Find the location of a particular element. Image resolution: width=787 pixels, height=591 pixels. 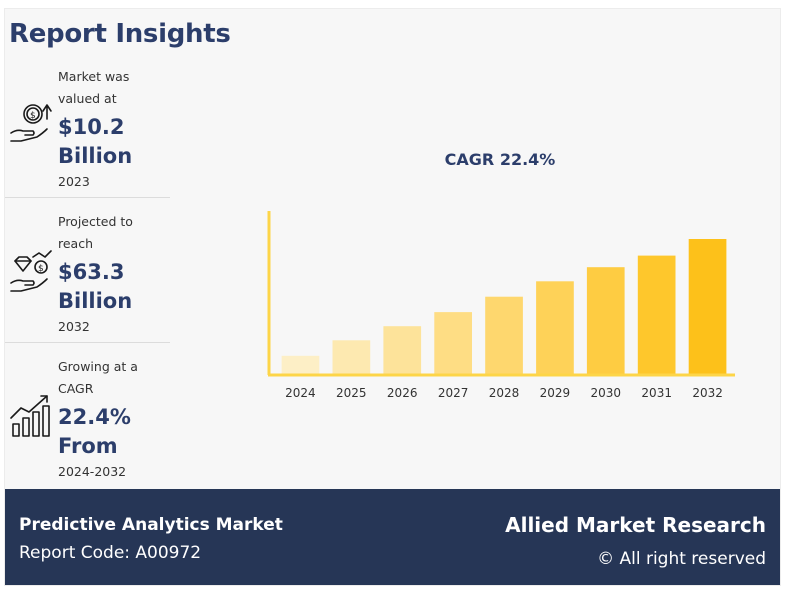

x-tick-label: 2032 is located at coordinates (707, 393).